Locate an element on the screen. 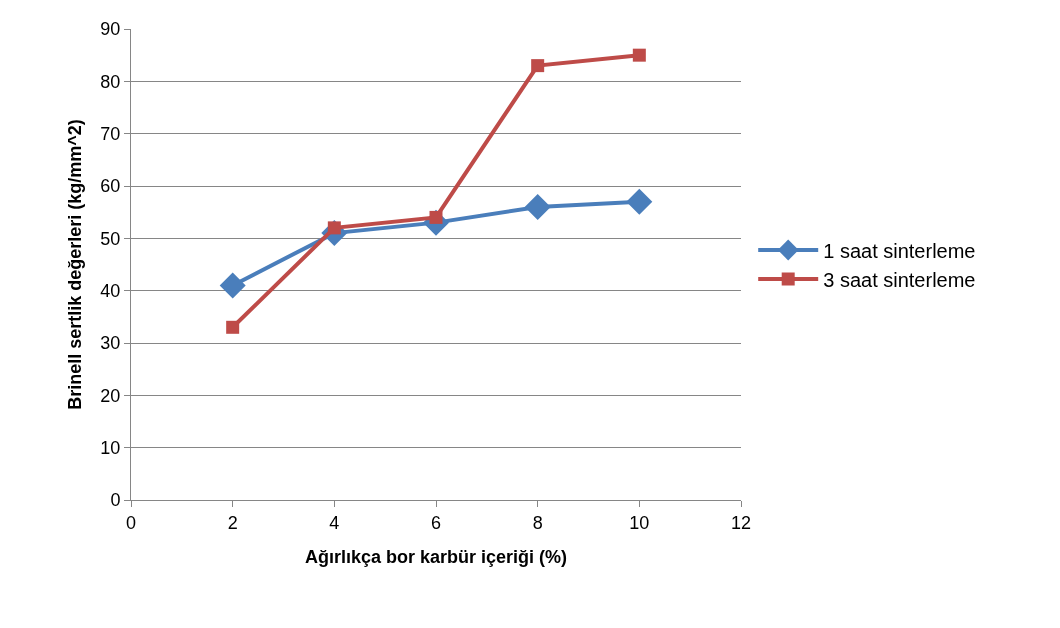 This screenshot has height=628, width=1060. x-tick-label: 2 is located at coordinates (232, 522).